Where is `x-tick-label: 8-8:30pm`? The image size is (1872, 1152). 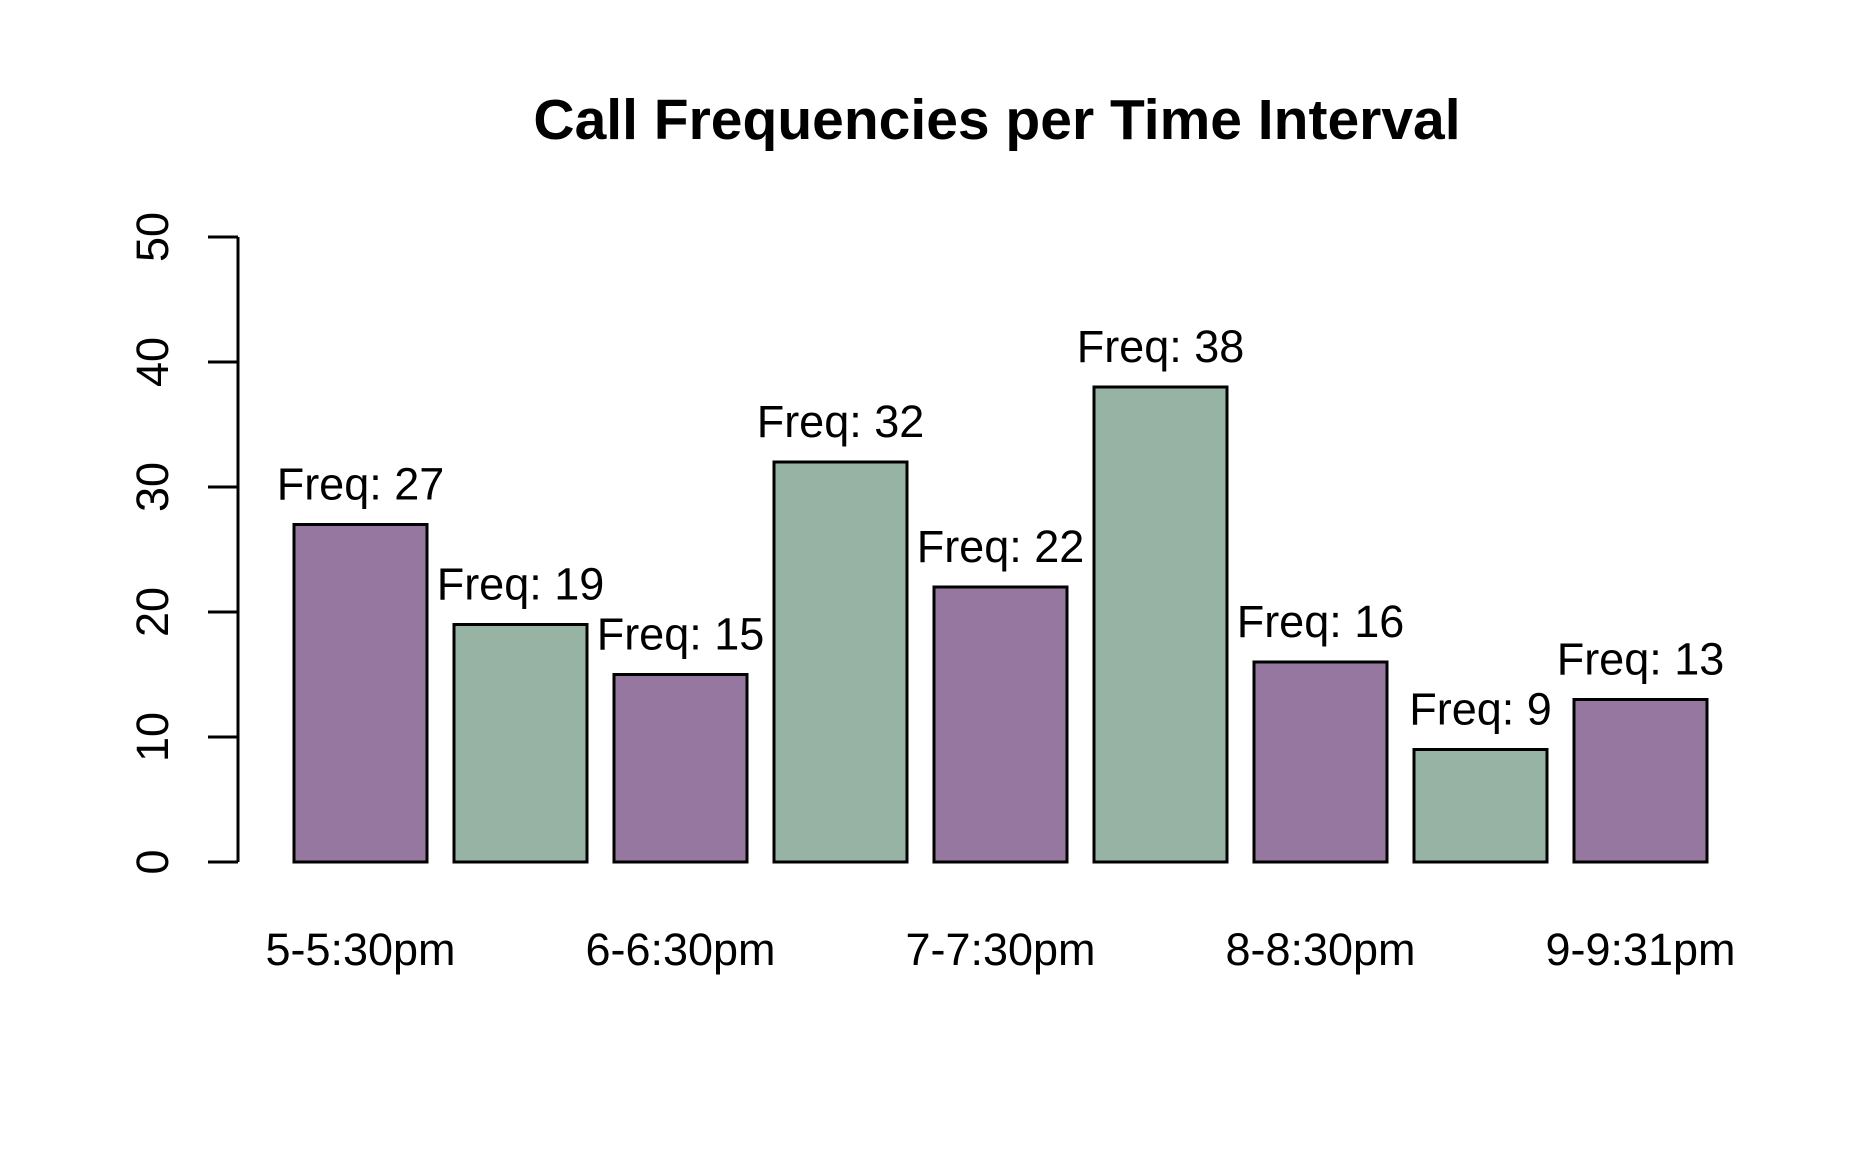 x-tick-label: 8-8:30pm is located at coordinates (1320, 949).